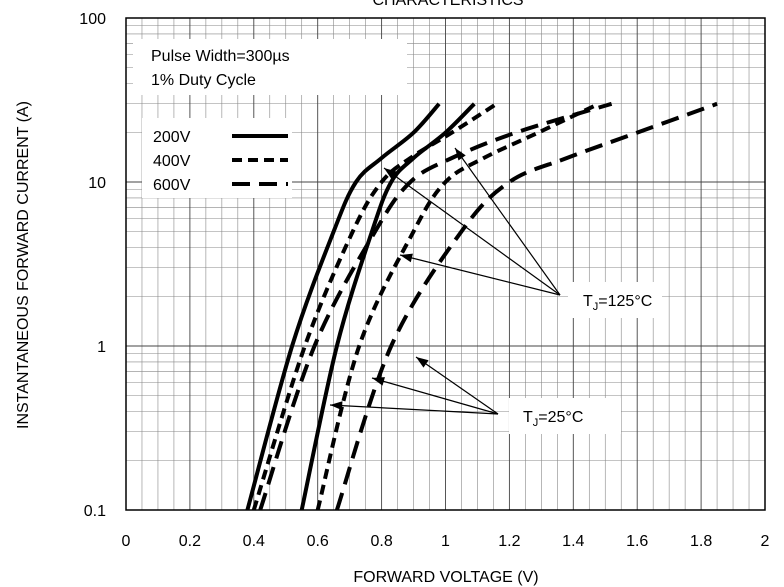 This screenshot has height=587, width=784. I want to click on x-tick-label: 1.6, so click(637, 541).